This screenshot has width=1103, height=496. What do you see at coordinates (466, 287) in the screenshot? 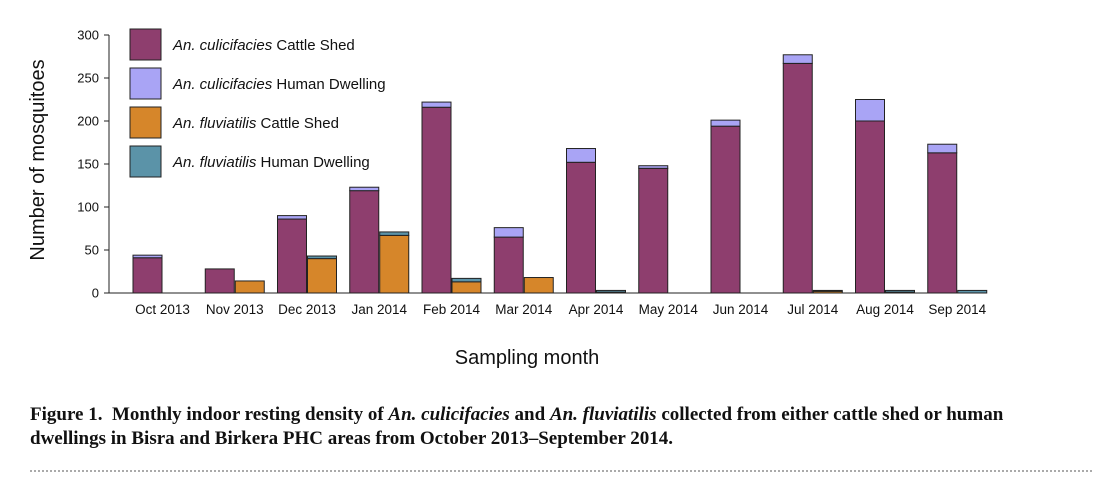
I see `bar-an-fluviatilis-cattle-shed-feb-2014` at bounding box center [466, 287].